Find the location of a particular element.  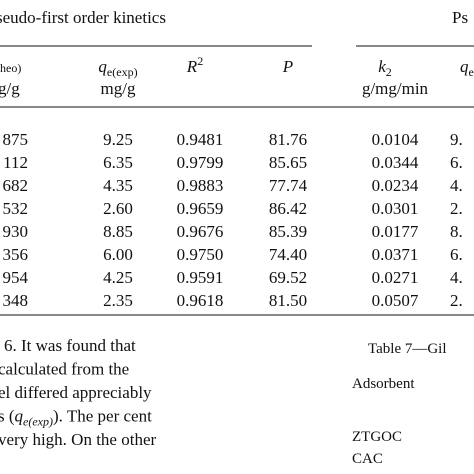

text: el differed appreciably is located at coordinates (76, 392).